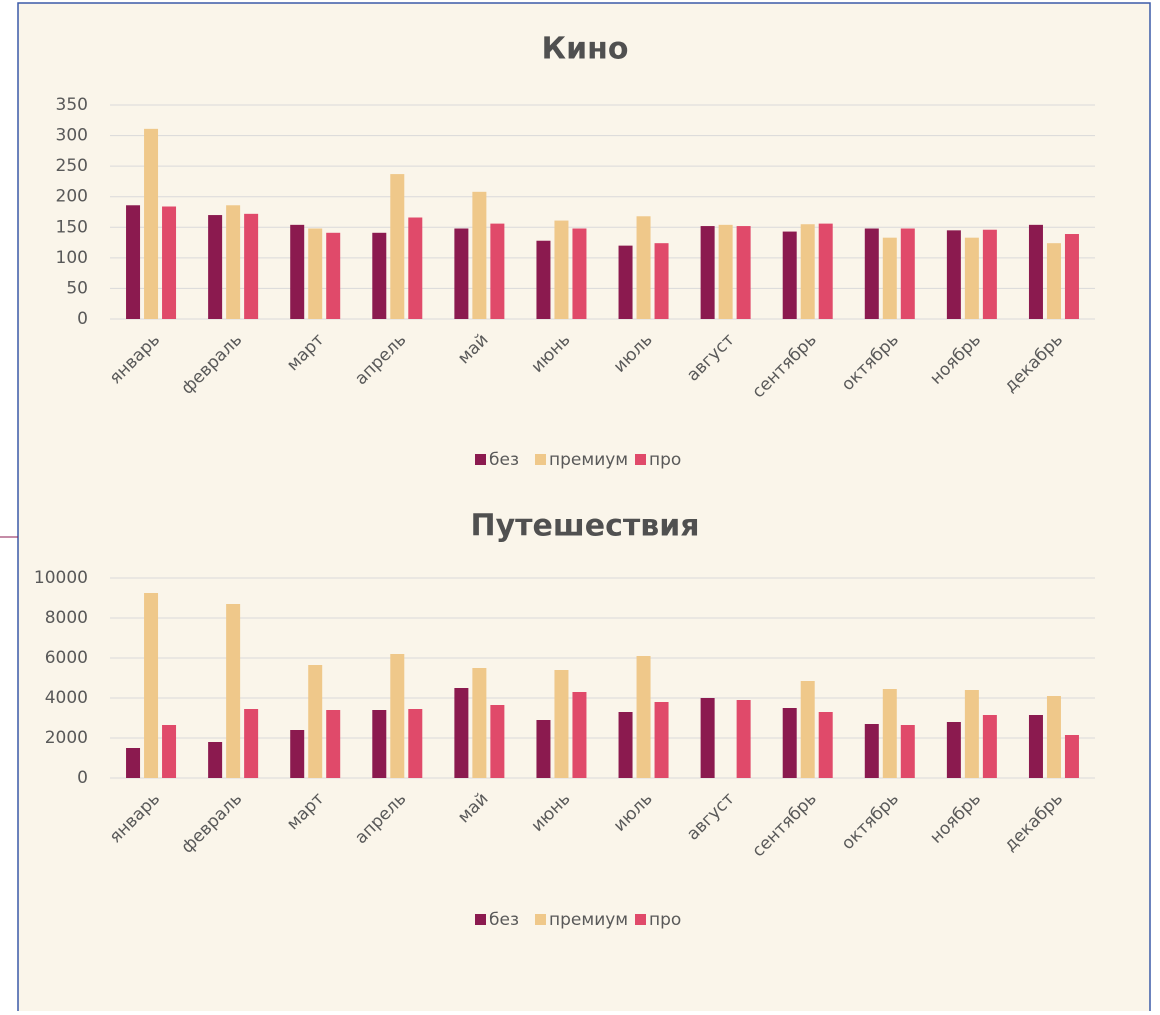 The image size is (1160, 1015). What do you see at coordinates (77, 288) in the screenshot?
I see `y-tick-label: 50` at bounding box center [77, 288].